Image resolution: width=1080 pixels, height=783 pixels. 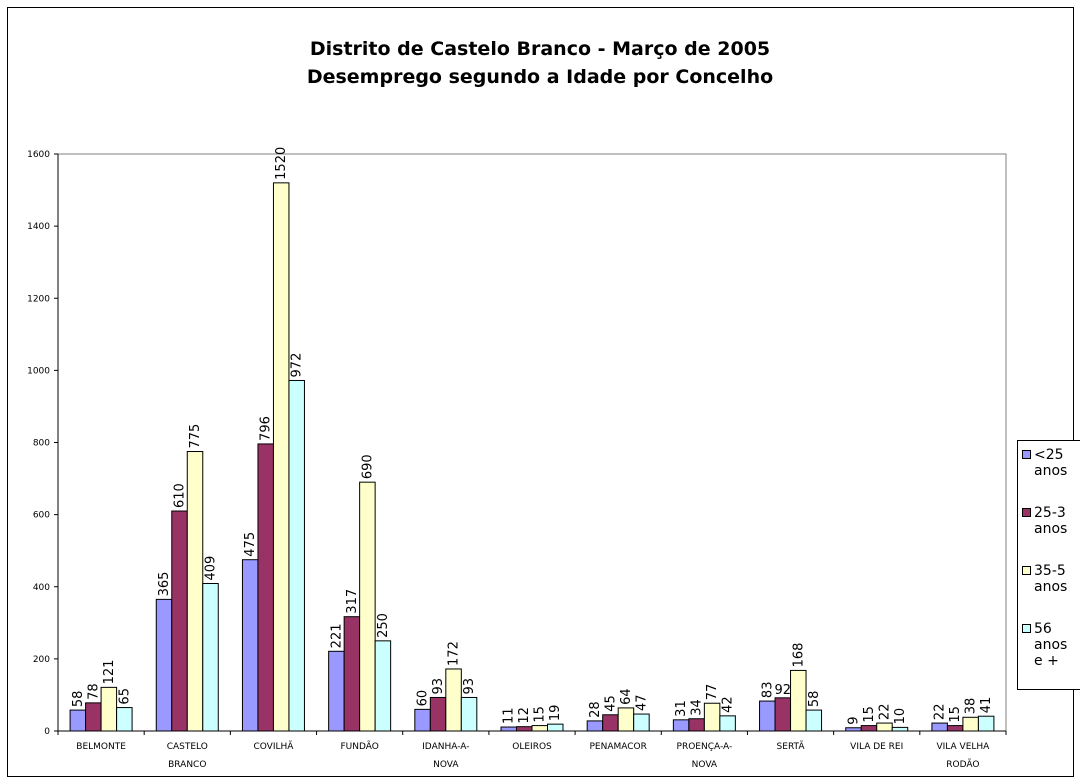 What do you see at coordinates (124, 696) in the screenshot?
I see `data-label: 65` at bounding box center [124, 696].